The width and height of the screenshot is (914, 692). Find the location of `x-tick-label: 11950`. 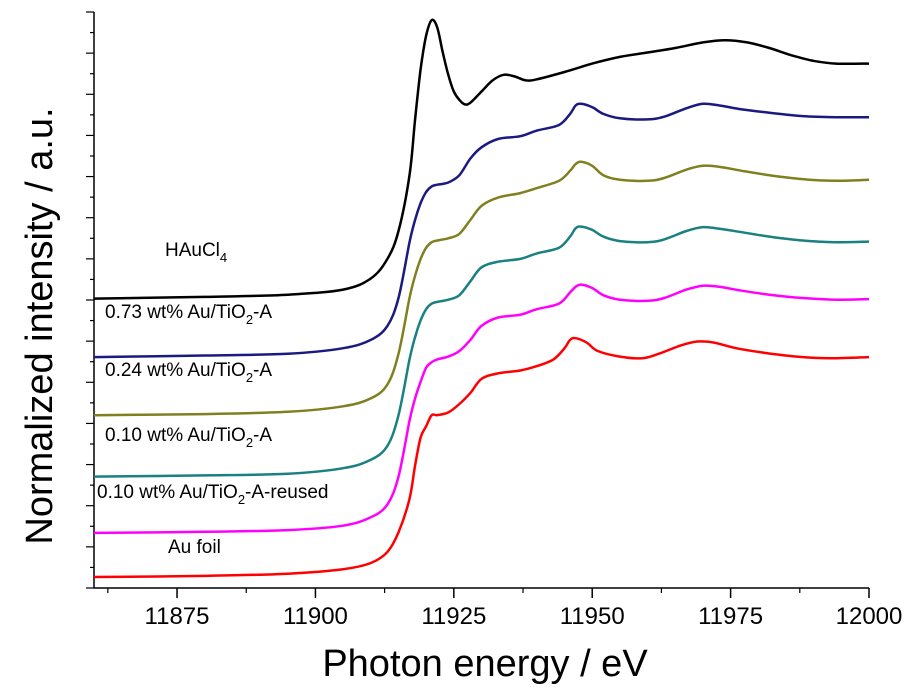

x-tick-label: 11950 is located at coordinates (592, 616).